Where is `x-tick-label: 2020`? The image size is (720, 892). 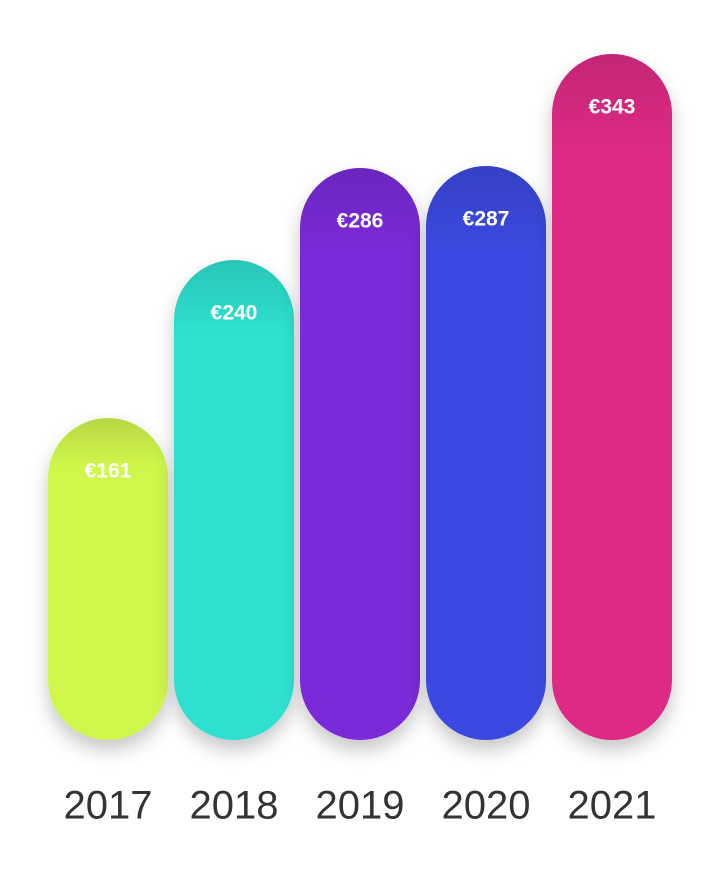
x-tick-label: 2020 is located at coordinates (486, 806).